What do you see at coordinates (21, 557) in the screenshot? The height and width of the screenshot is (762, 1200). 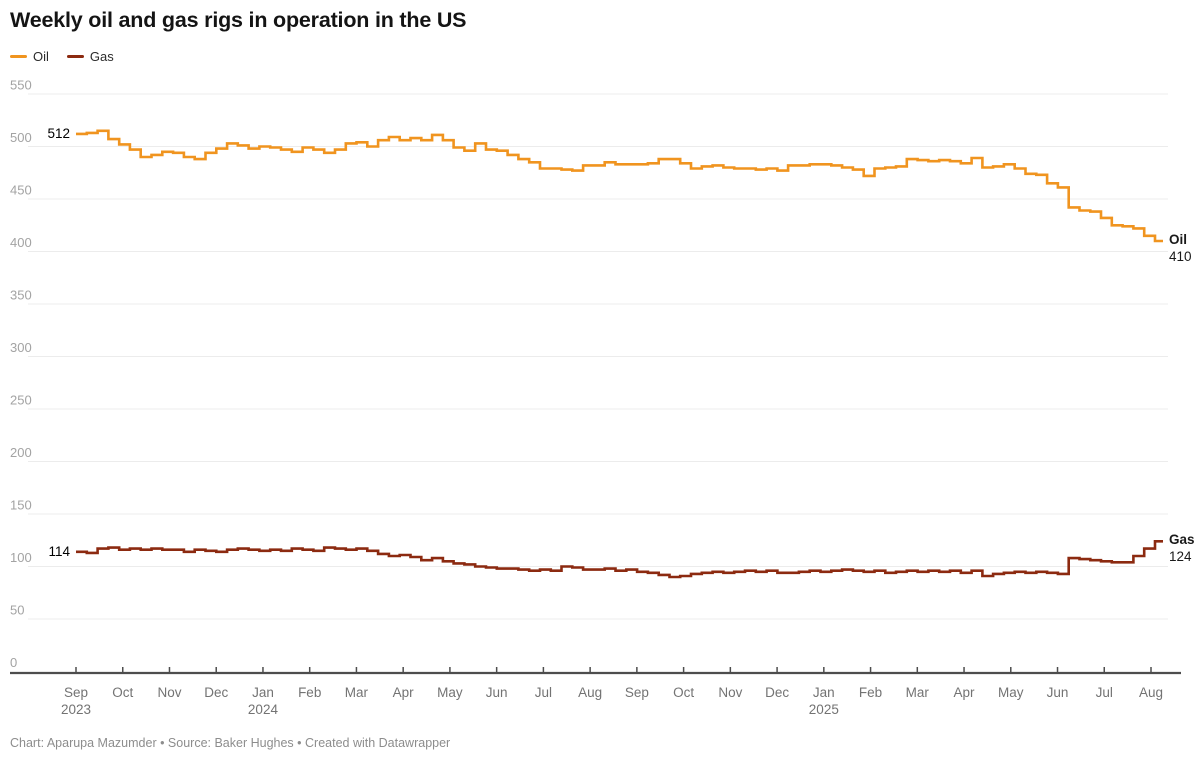 I see `y-tick-label: 100` at bounding box center [21, 557].